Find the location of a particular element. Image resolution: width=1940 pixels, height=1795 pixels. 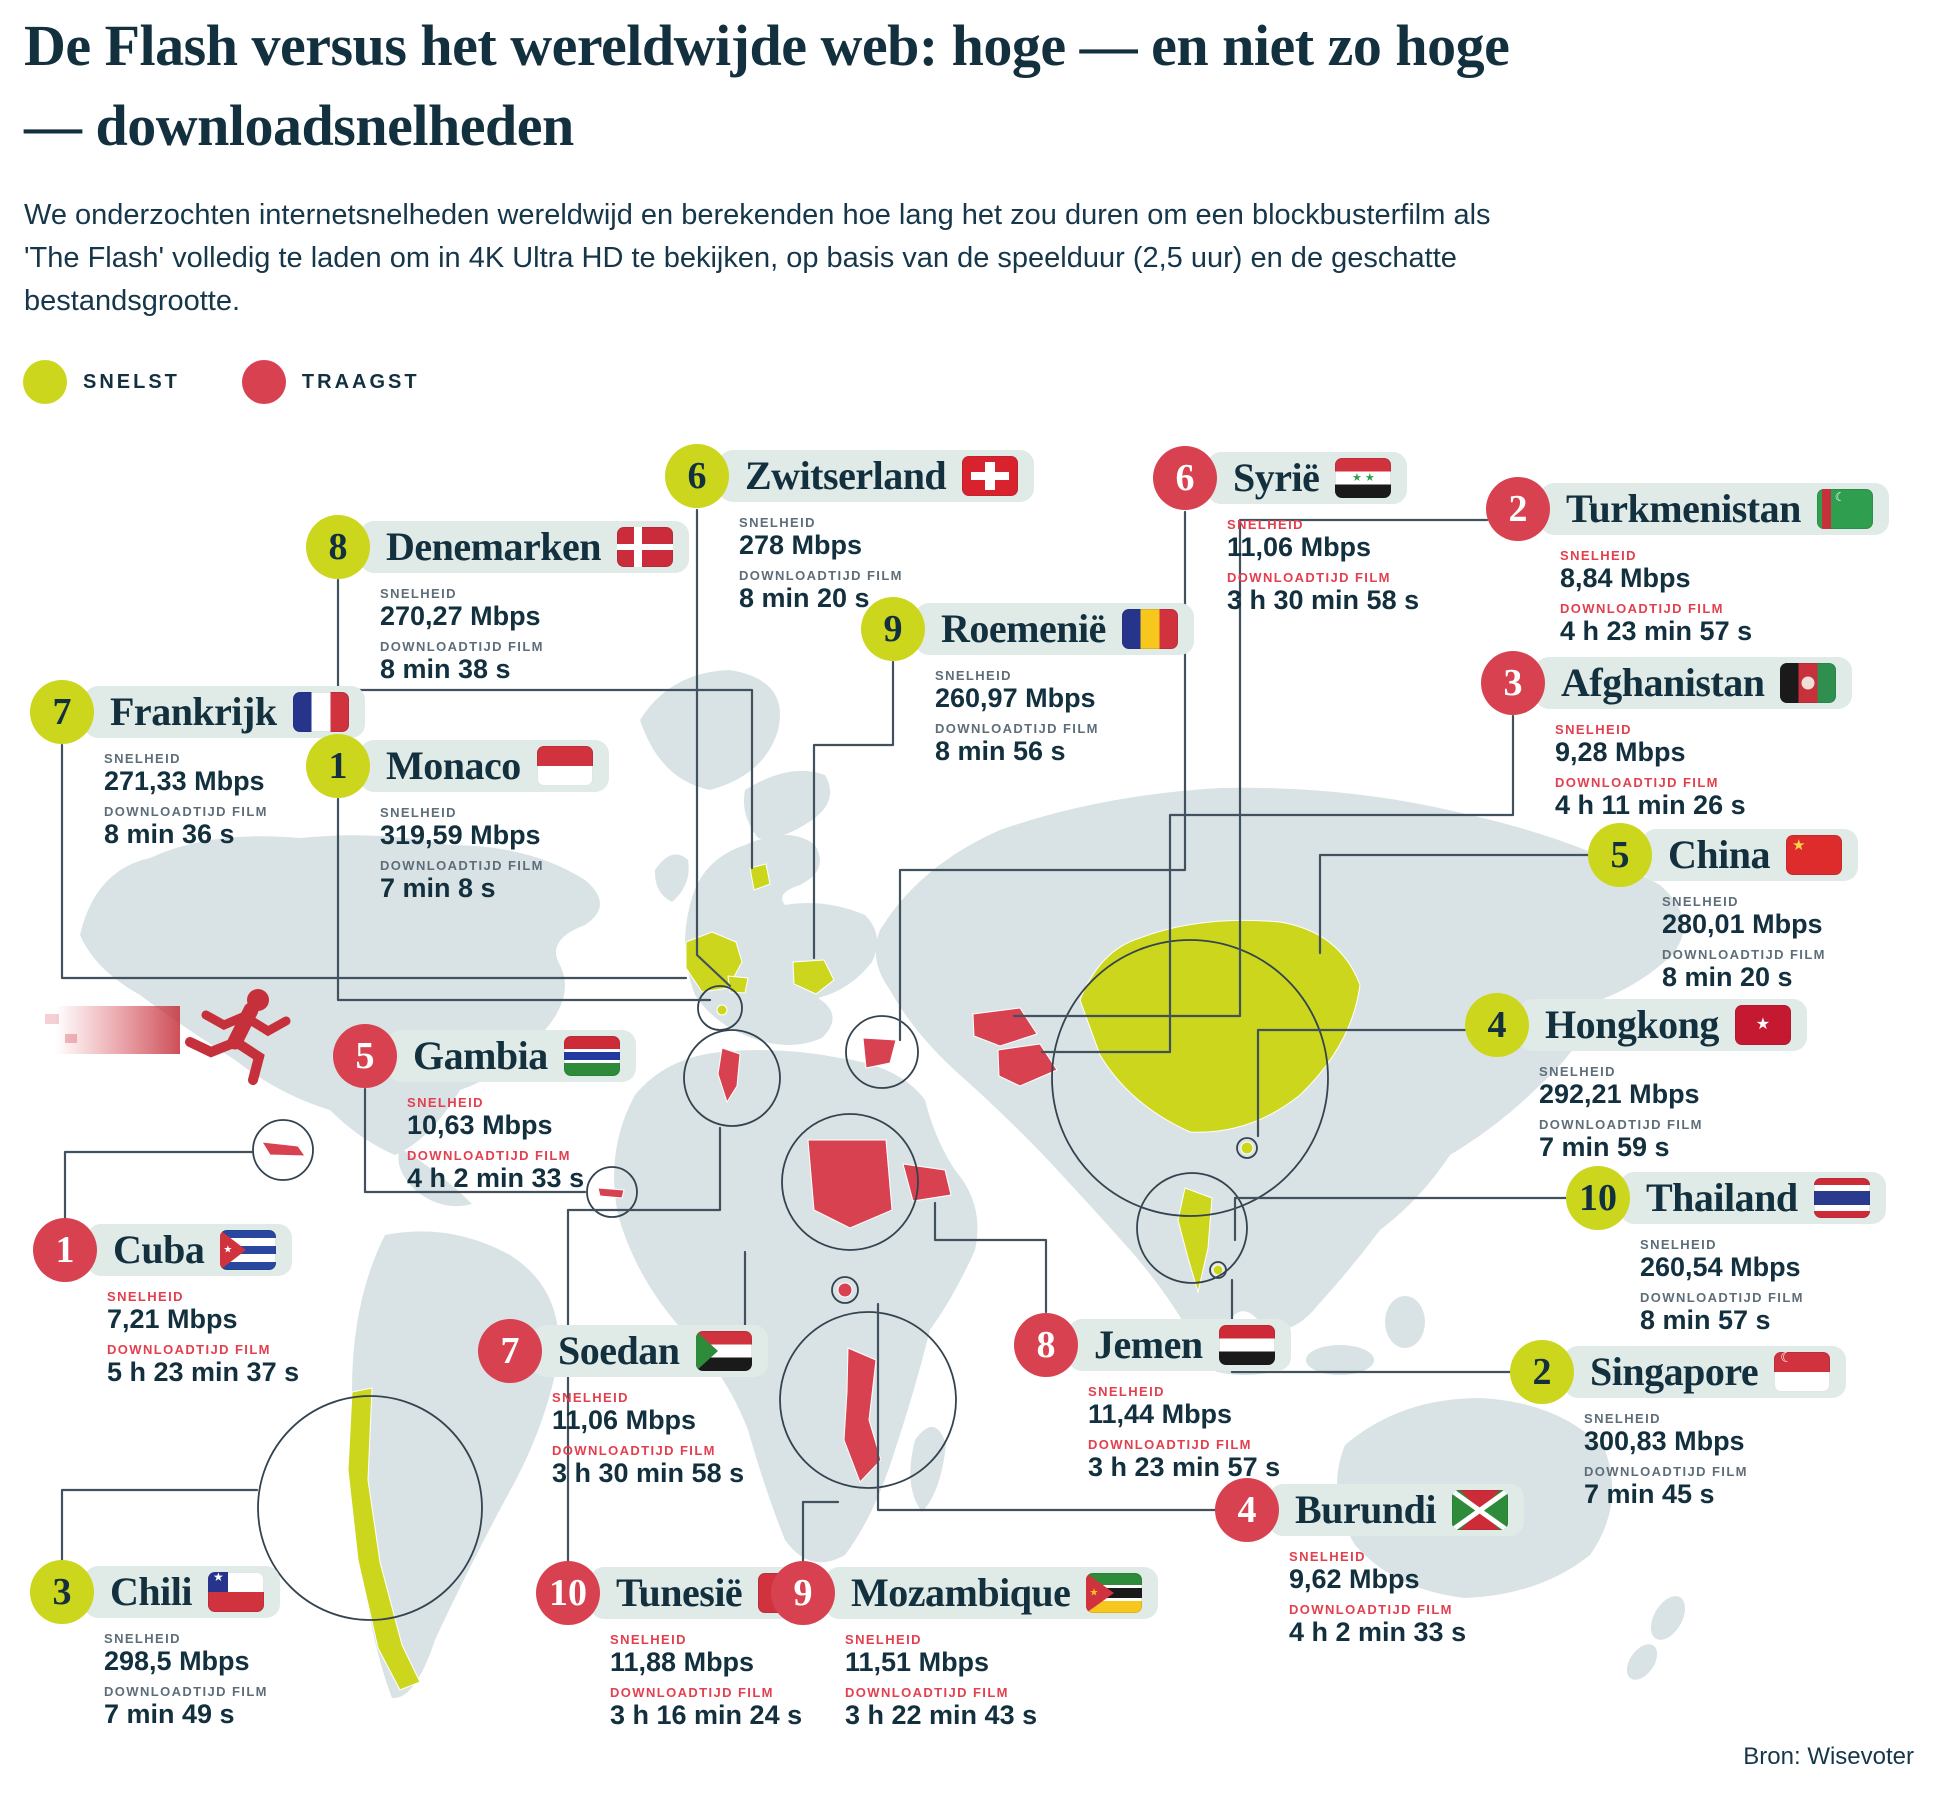

speed-value: 11,88 Mbps is located at coordinates (682, 1662).